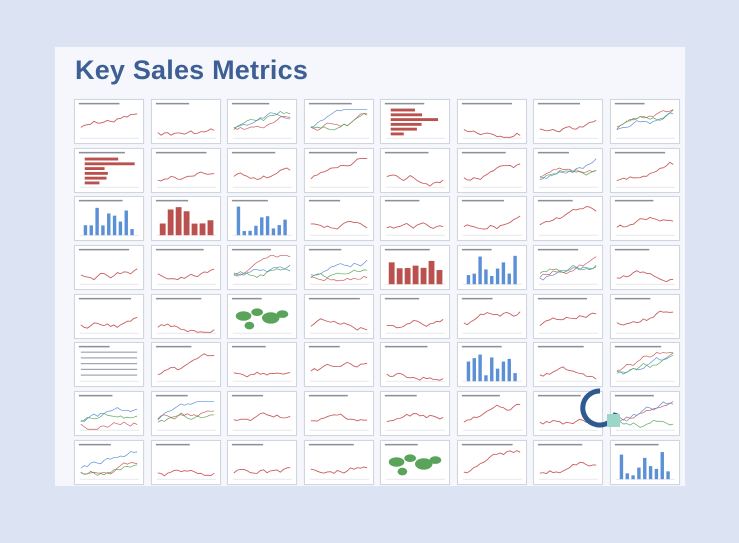 Image resolution: width=739 pixels, height=543 pixels. What do you see at coordinates (600, 408) in the screenshot?
I see `brand-logo-icon` at bounding box center [600, 408].